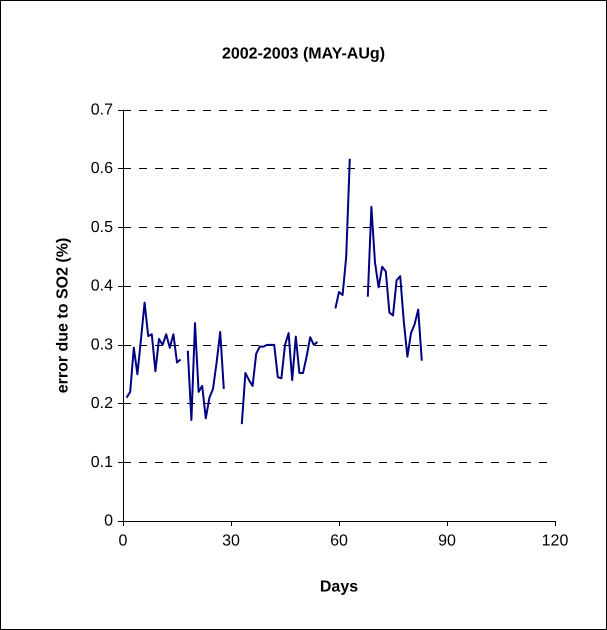 The height and width of the screenshot is (630, 607). I want to click on y-tick-label: 0, so click(109, 521).